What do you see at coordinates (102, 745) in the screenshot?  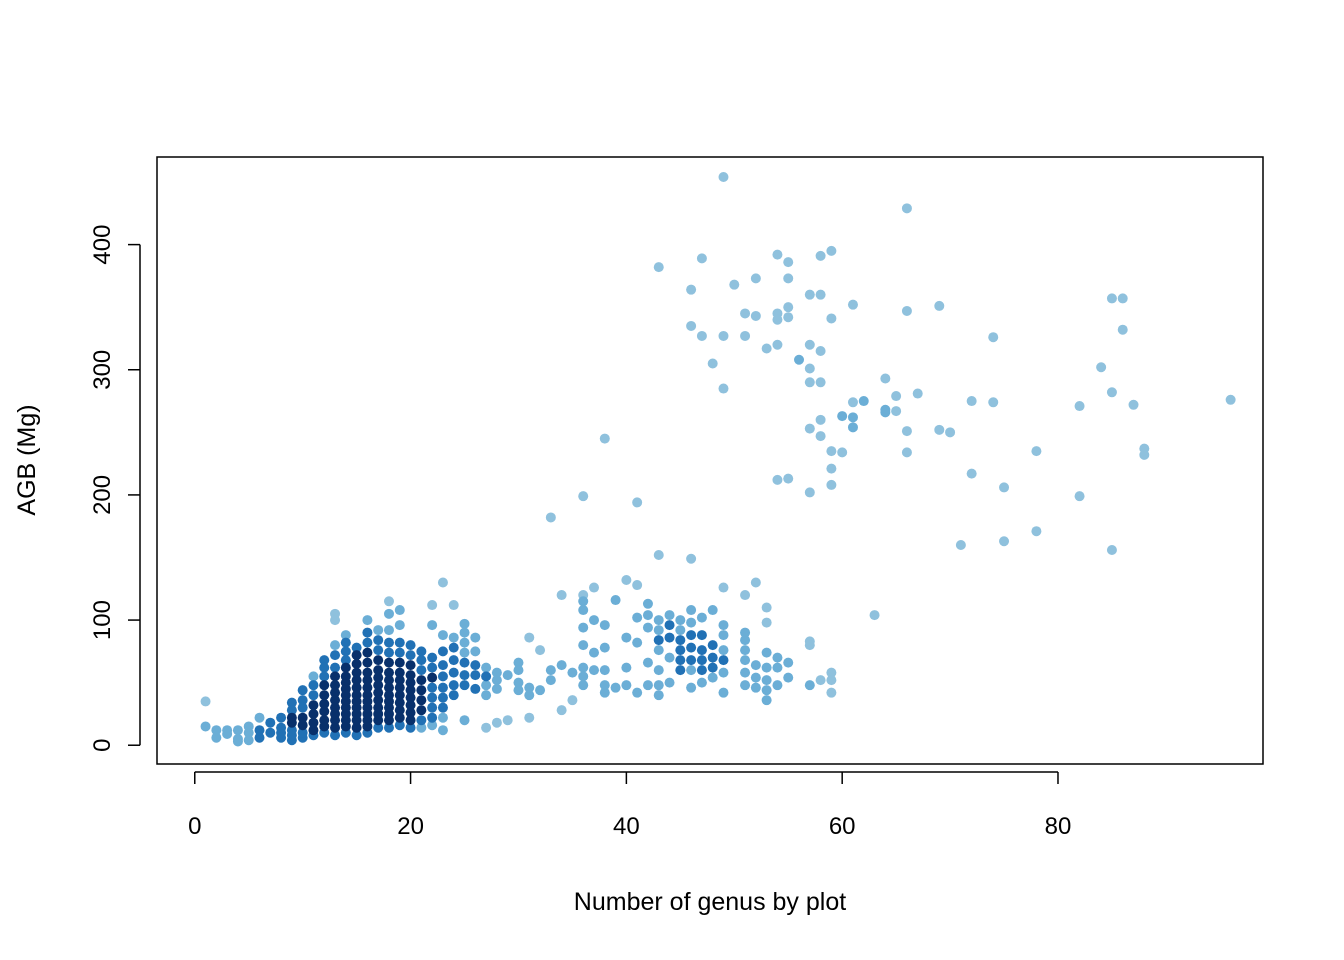 I see `y-tick-label: 0` at bounding box center [102, 745].